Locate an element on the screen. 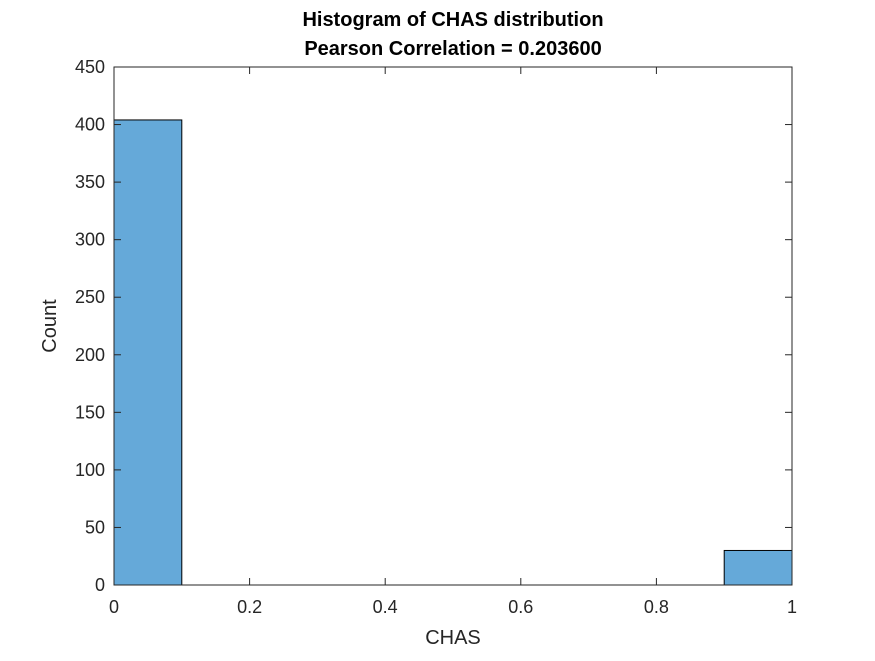 Image resolution: width=875 pixels, height=661 pixels. y-tick-label: 450 is located at coordinates (90, 67).